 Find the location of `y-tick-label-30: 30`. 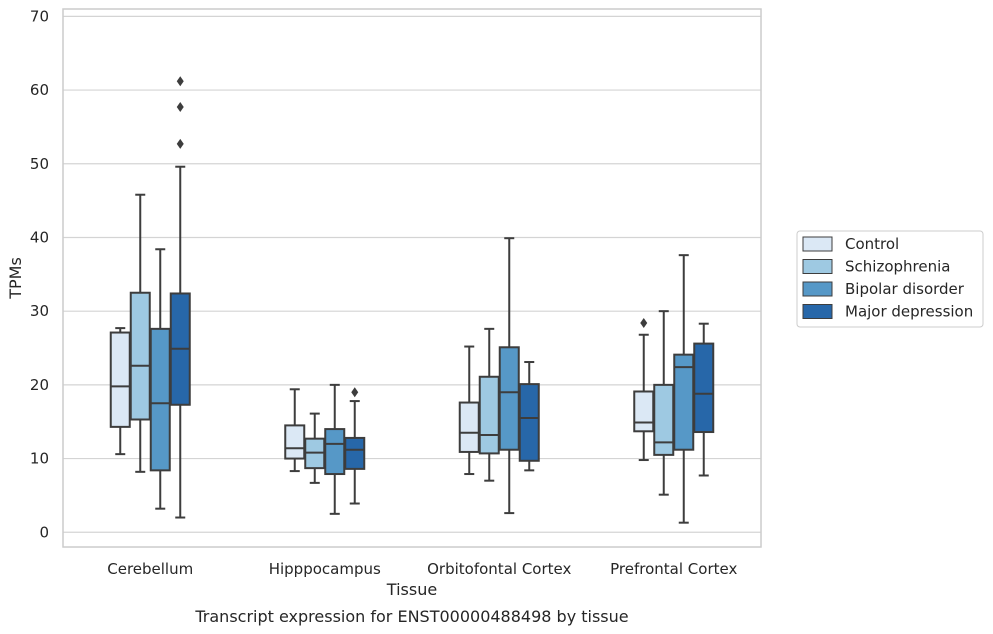

y-tick-label-30: 30 is located at coordinates (39, 311).